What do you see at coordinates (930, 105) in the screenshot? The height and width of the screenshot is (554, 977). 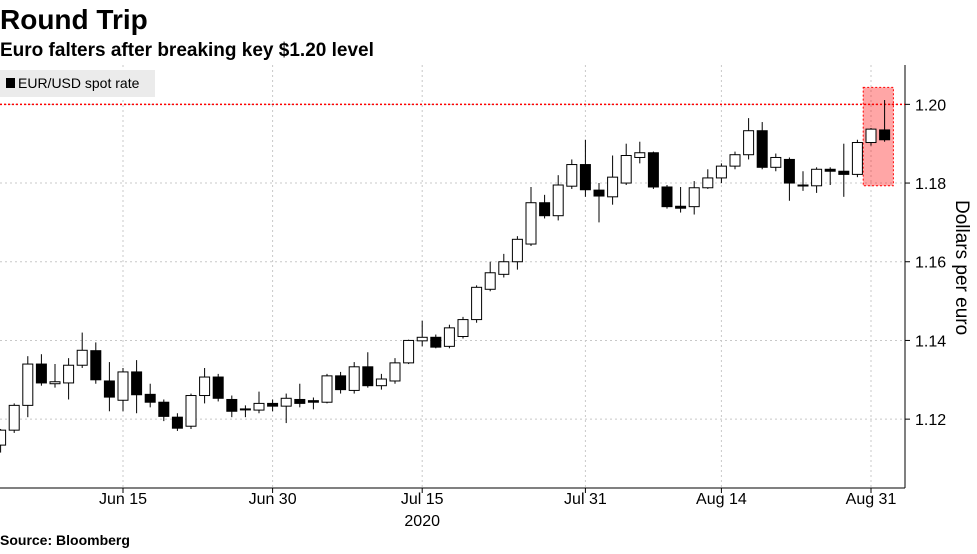 I see `y-tick-label: 1.20` at bounding box center [930, 105].